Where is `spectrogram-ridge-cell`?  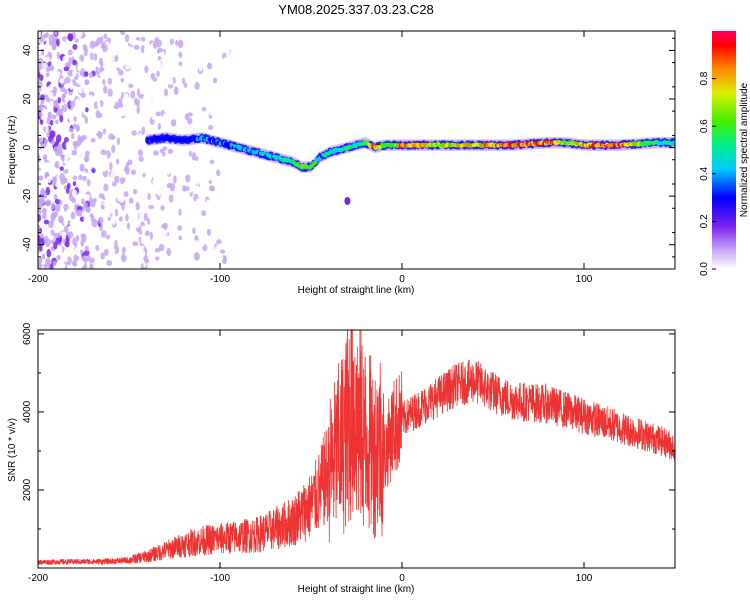 spectrogram-ridge-cell is located at coordinates (673, 142).